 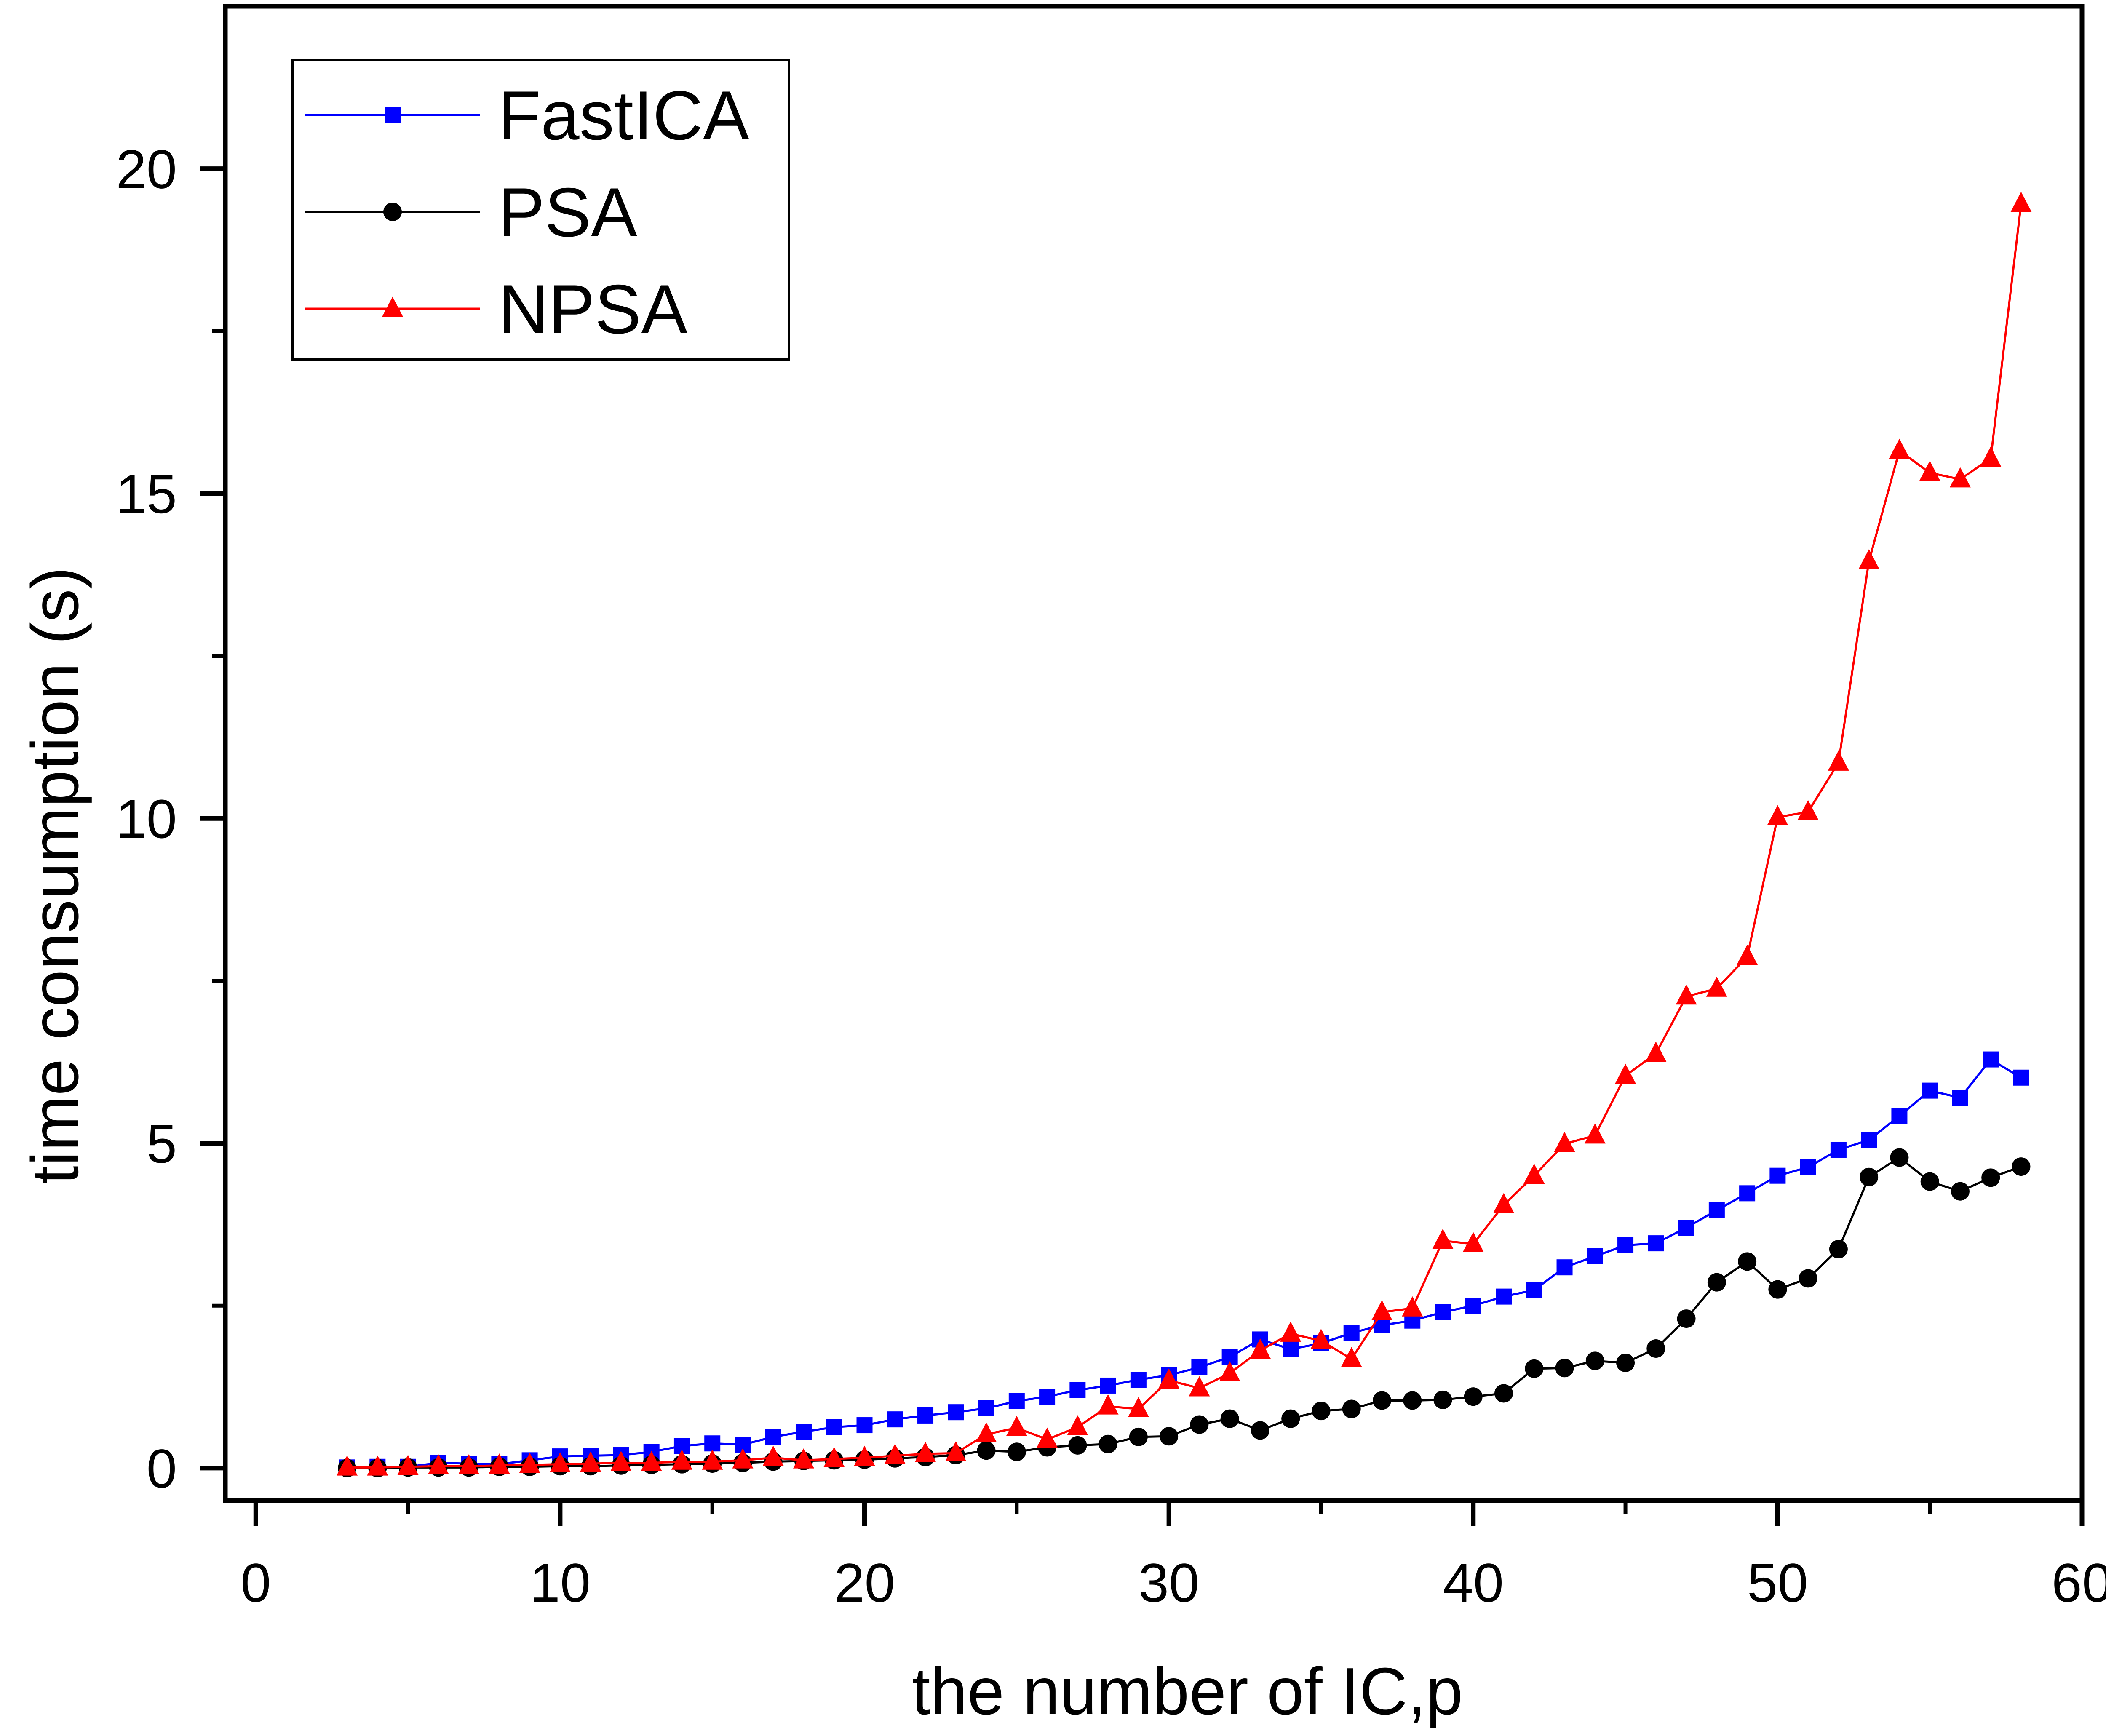 I want to click on x-tick-label: 30, so click(x=1169, y=1582).